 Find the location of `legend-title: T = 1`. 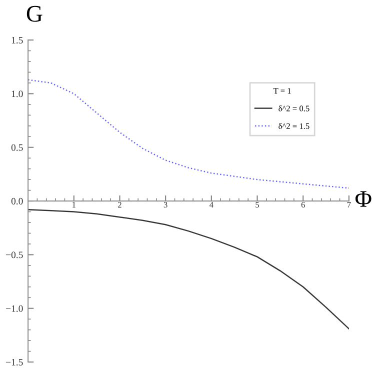

legend-title: T = 1 is located at coordinates (282, 91).